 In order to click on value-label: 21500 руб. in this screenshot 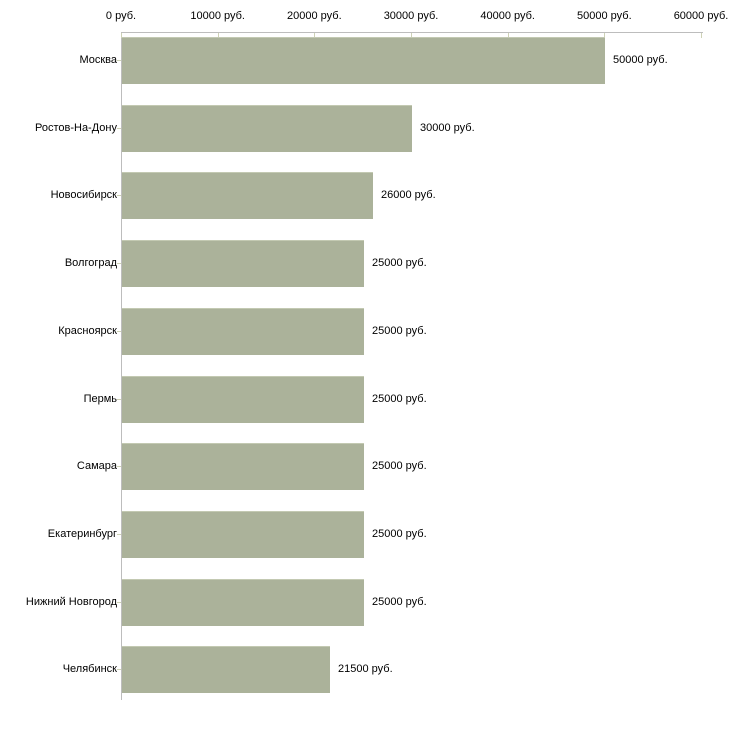, I will do `click(365, 669)`.